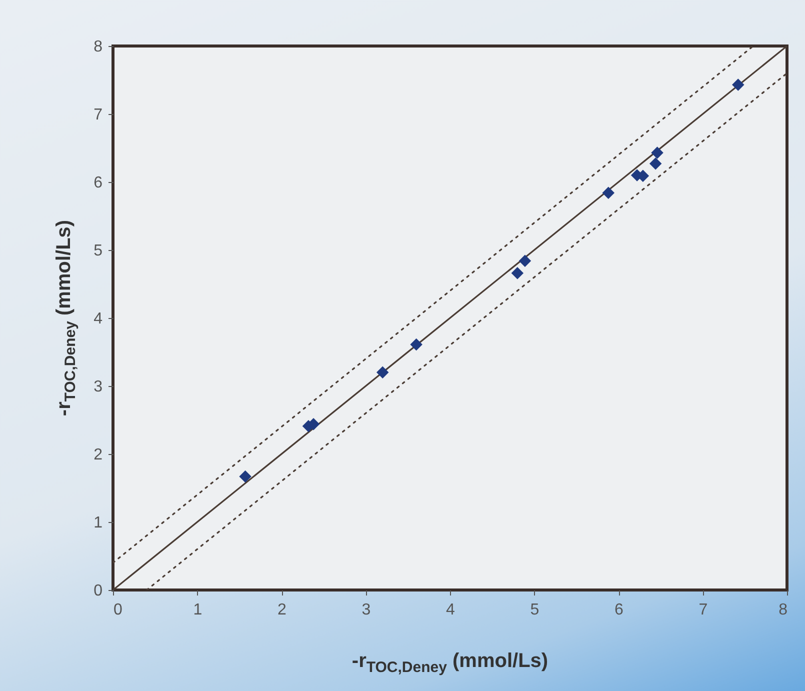  What do you see at coordinates (98, 183) in the screenshot?
I see `y-tick-label: 6` at bounding box center [98, 183].